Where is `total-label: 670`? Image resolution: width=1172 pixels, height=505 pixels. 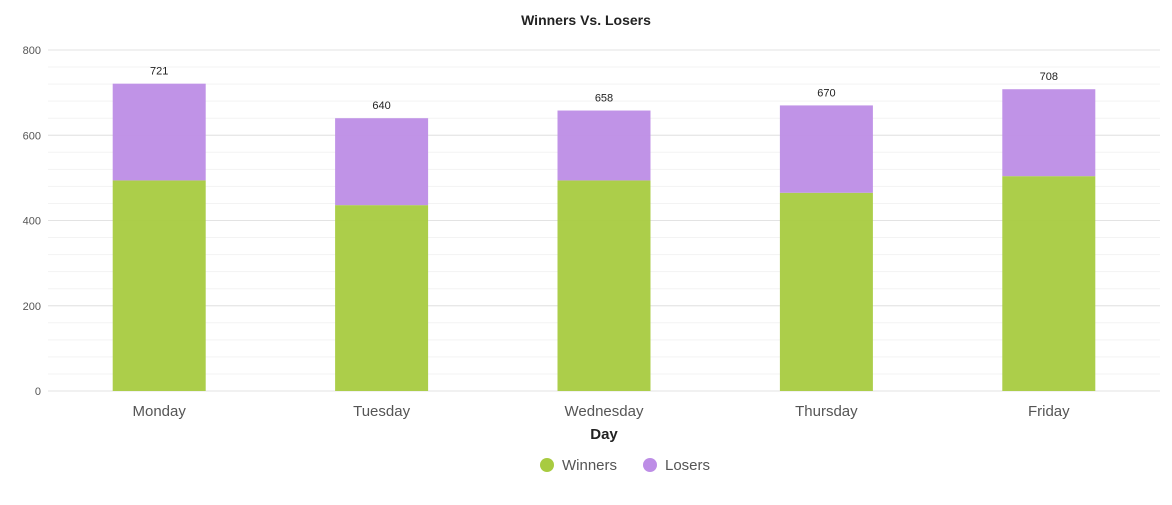
total-label: 670 is located at coordinates (826, 93).